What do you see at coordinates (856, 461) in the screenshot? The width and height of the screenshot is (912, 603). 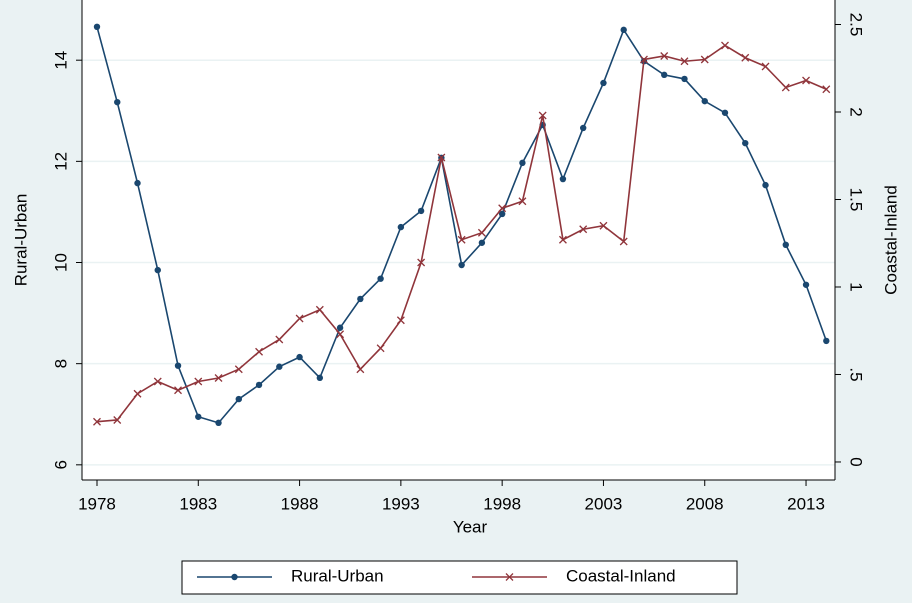 I see `y2-tick-label: 0` at bounding box center [856, 461].